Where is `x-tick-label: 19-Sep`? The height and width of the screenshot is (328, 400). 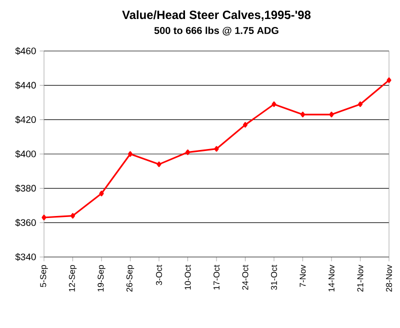 x-tick-label: 19-Sep is located at coordinates (102, 278).